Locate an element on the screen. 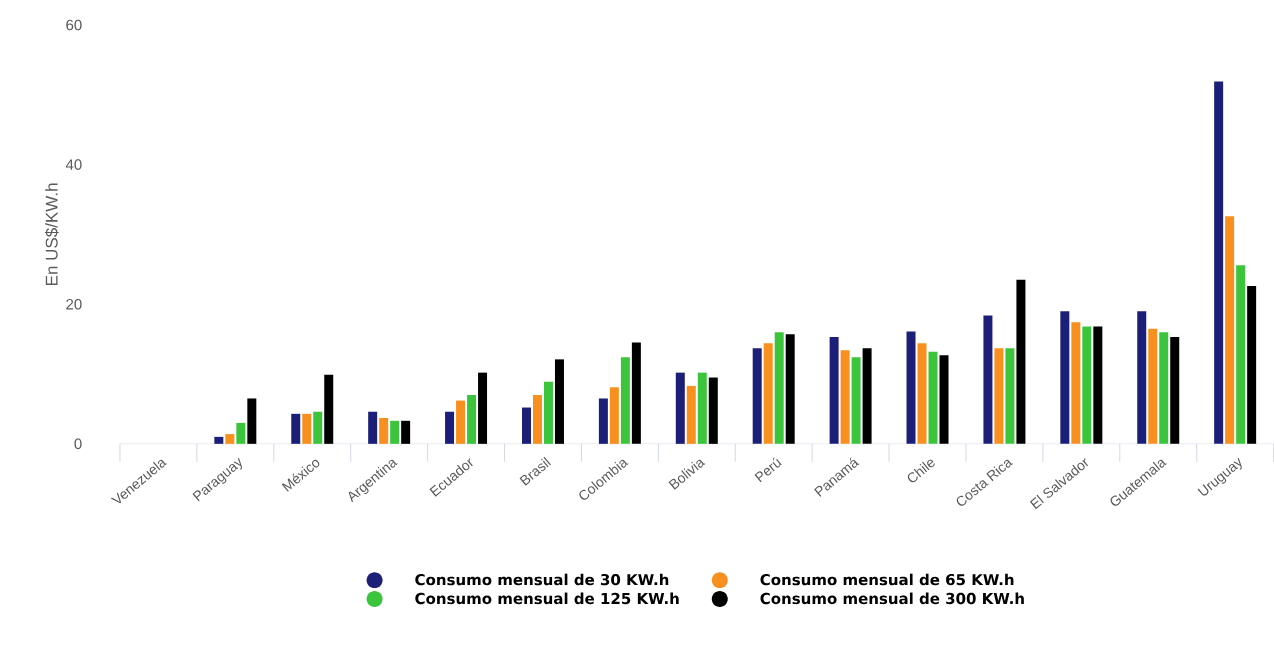  y-tick-label: 40 is located at coordinates (73, 165).